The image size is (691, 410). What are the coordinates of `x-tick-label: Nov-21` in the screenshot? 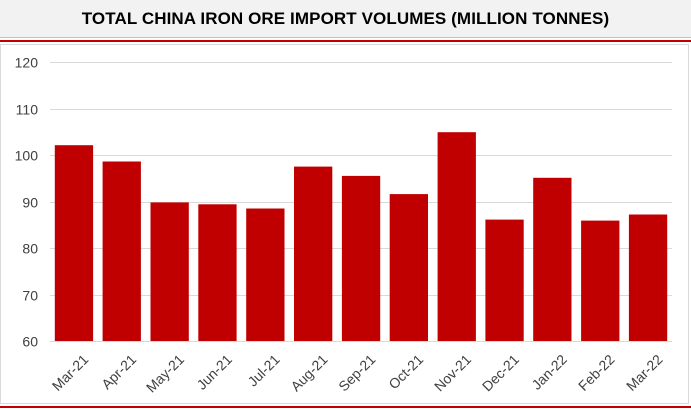 It's located at (452, 372).